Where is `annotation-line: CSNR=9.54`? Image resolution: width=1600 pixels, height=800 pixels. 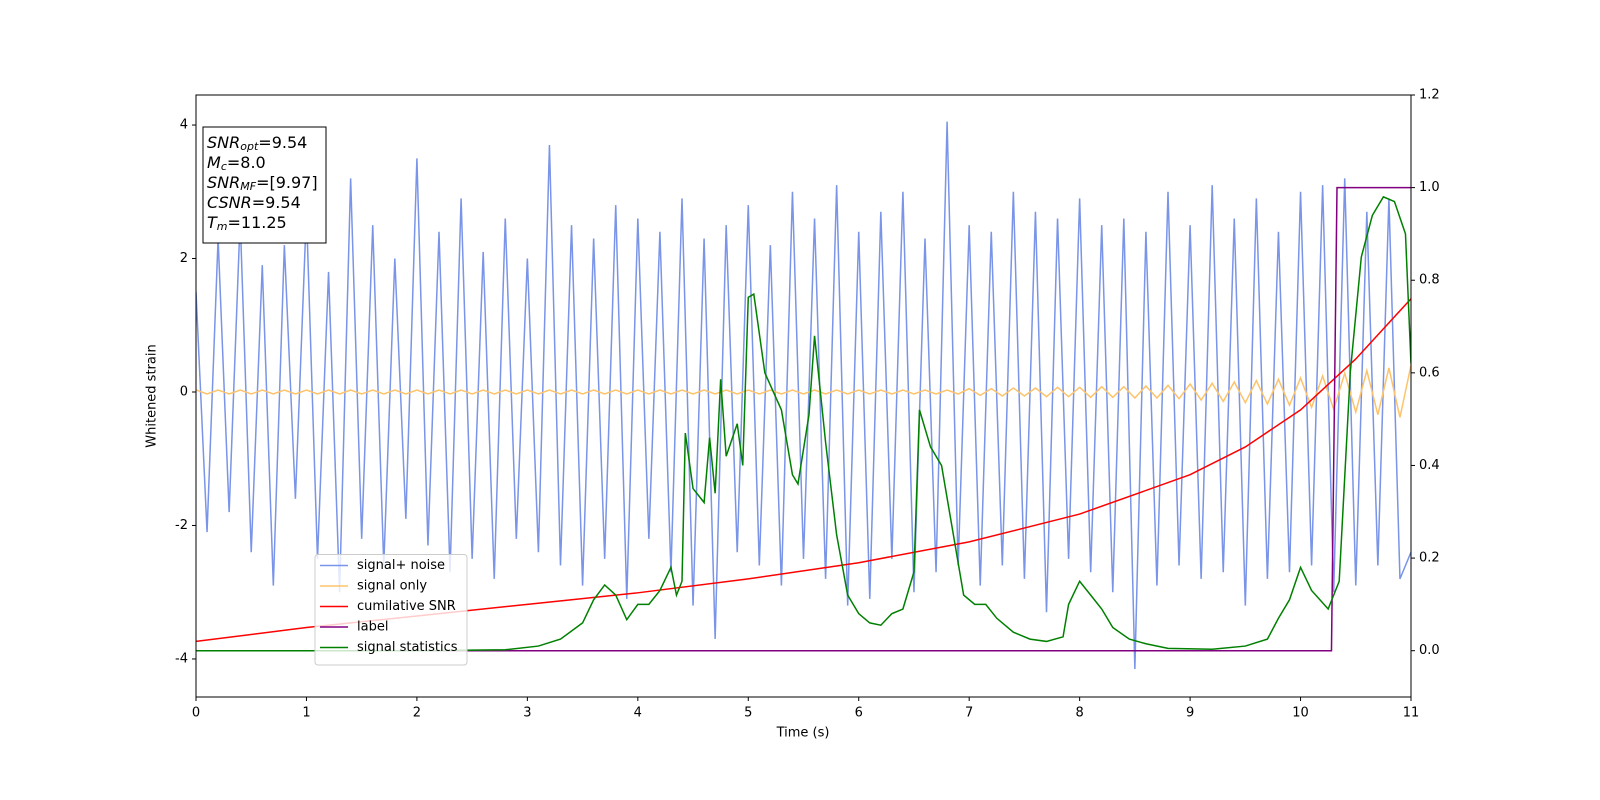 annotation-line: CSNR=9.54 is located at coordinates (254, 202).